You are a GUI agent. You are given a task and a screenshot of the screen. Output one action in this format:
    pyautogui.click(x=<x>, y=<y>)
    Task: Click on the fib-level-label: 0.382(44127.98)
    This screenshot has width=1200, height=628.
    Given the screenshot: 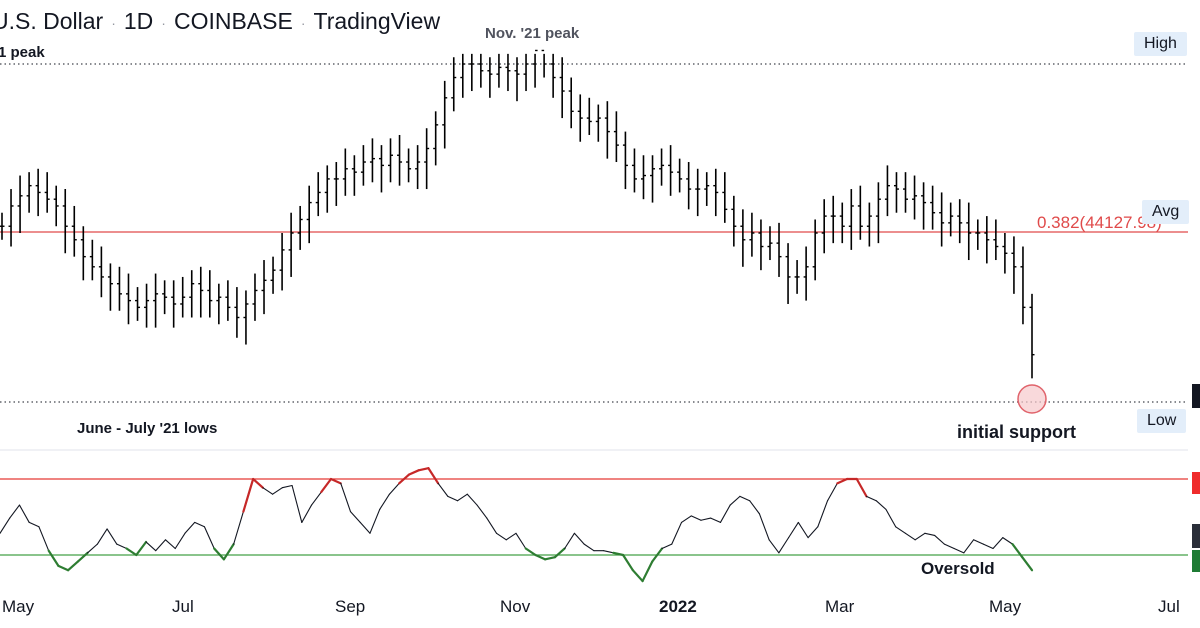 What is the action you would take?
    pyautogui.click(x=1099, y=222)
    